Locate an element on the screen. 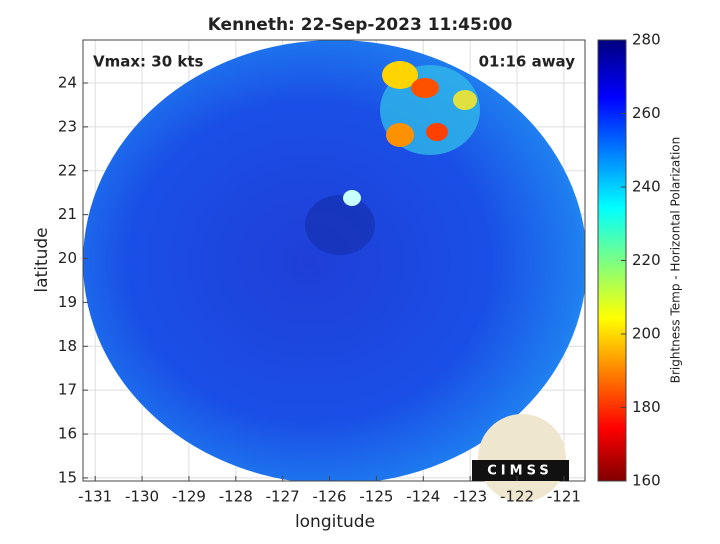 The image size is (720, 544). chart-title: Kenneth: 22-Sep-2023 11:45:00 is located at coordinates (360, 25).